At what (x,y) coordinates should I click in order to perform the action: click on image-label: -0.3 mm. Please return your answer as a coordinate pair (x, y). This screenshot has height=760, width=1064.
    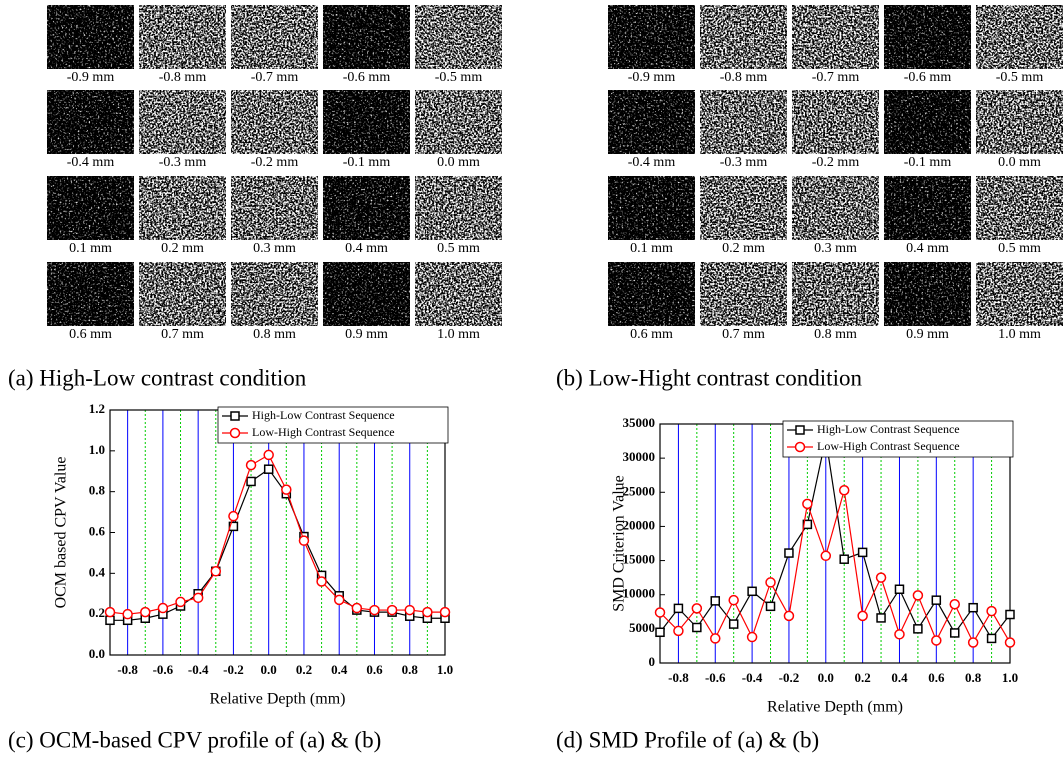
    Looking at the image, I should click on (183, 162).